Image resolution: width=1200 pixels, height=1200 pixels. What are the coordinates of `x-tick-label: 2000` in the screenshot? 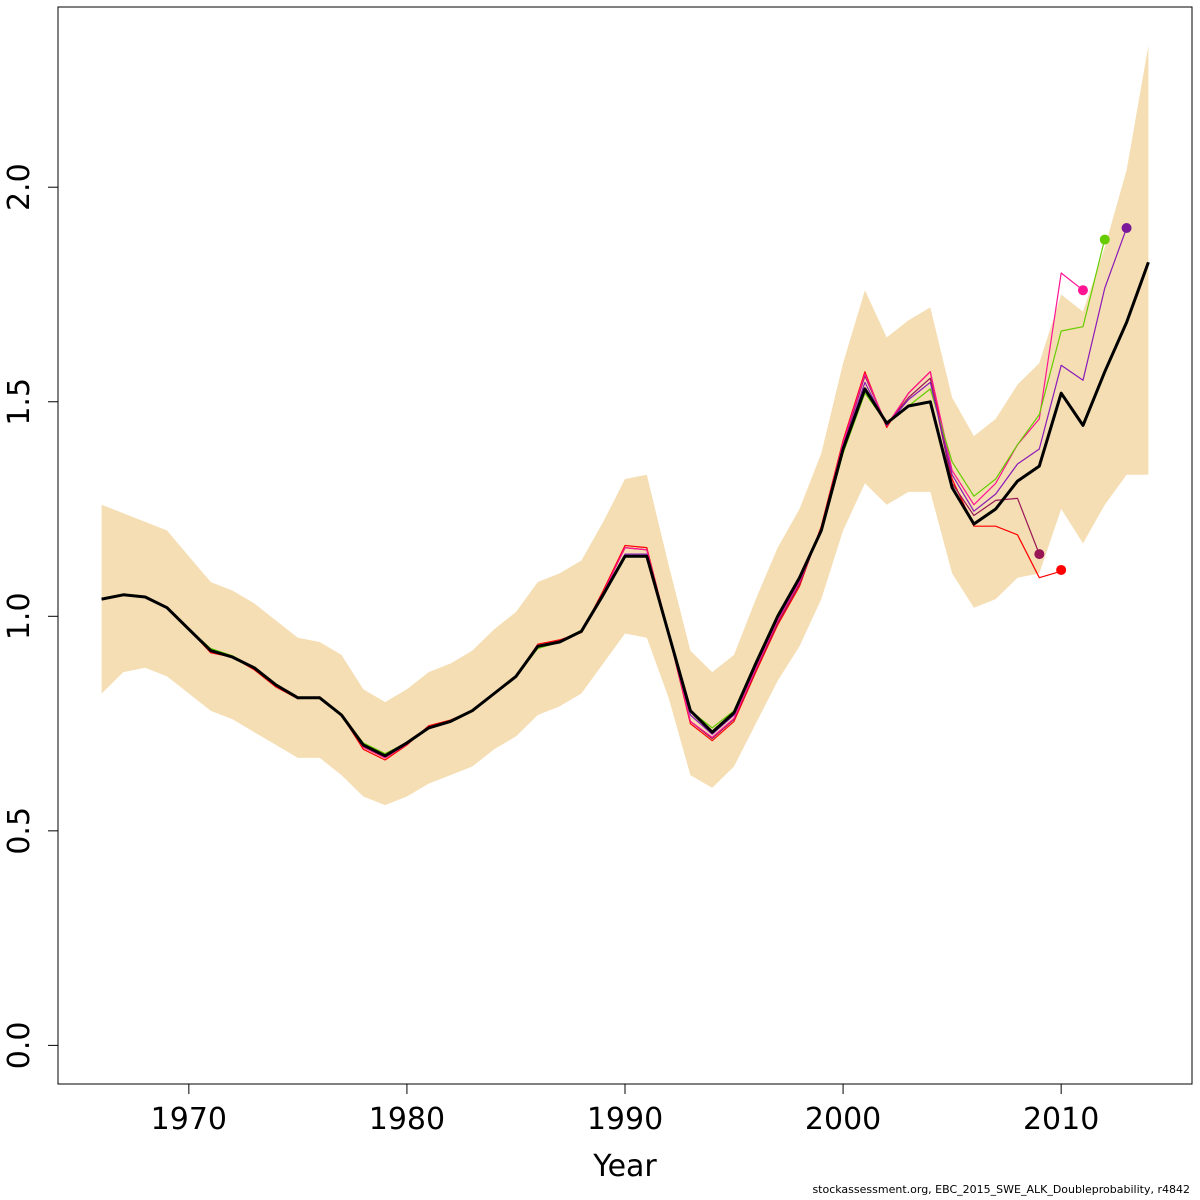 It's located at (843, 1119).